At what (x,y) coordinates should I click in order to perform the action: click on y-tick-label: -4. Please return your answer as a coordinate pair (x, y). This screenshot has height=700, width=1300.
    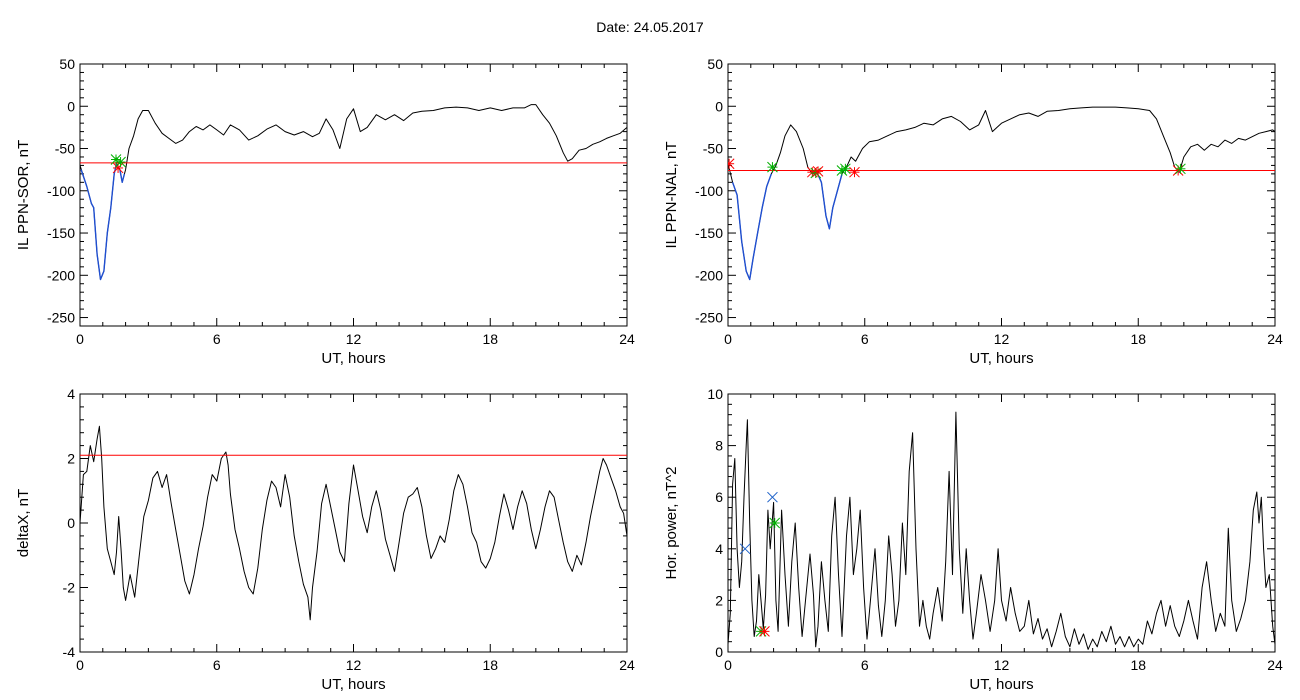
    Looking at the image, I should click on (69, 652).